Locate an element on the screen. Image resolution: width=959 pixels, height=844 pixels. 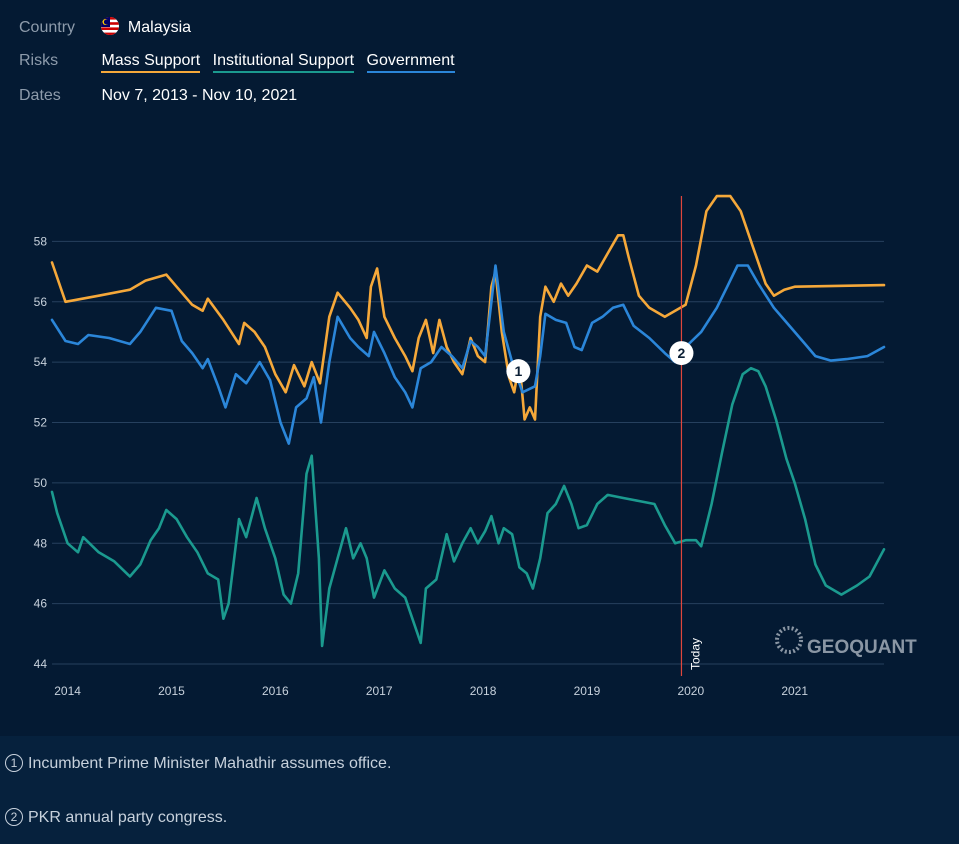
geoquant-logo: GEOQUANT is located at coordinates (846, 642).